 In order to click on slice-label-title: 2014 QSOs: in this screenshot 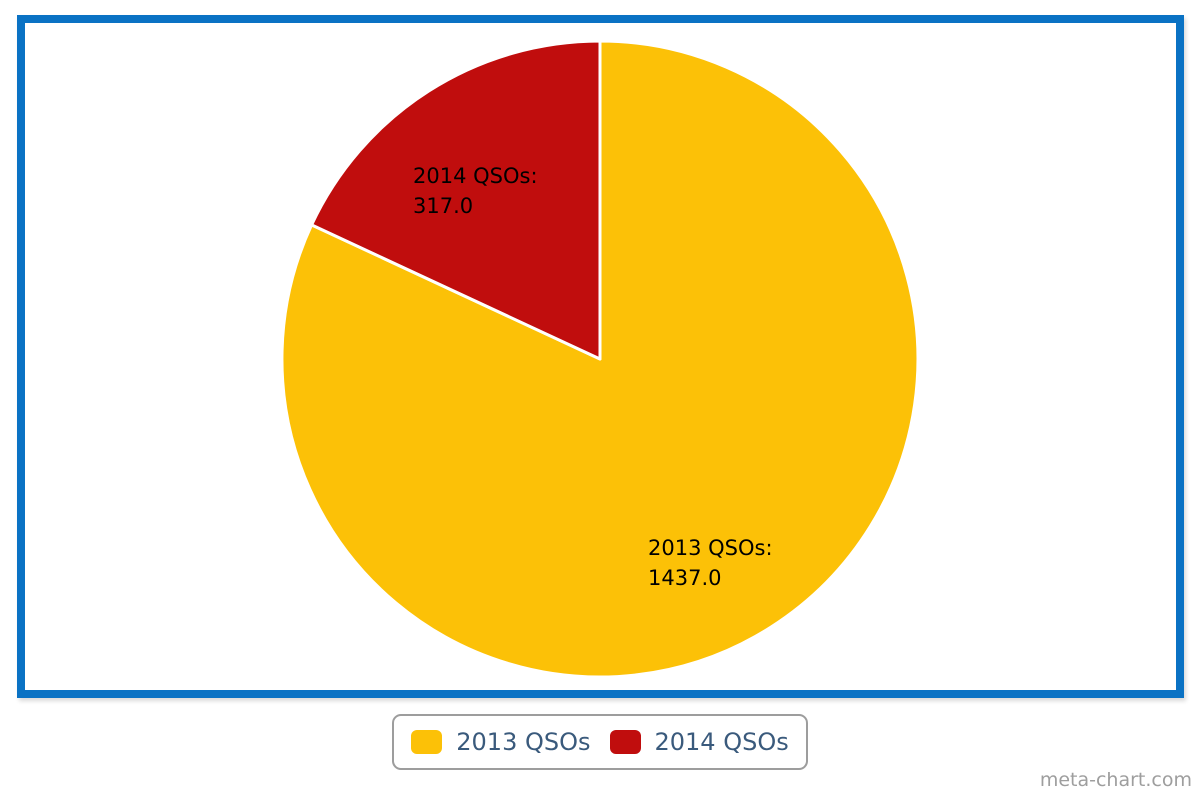, I will do `click(475, 176)`.